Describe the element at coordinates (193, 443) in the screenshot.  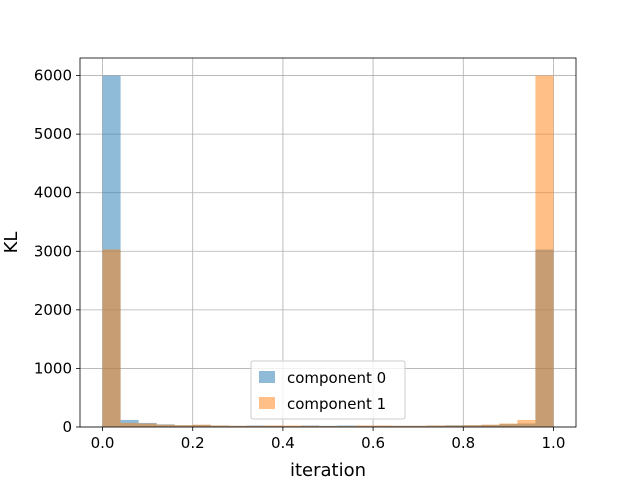
I see `x-tick-label: 0.2` at that location.